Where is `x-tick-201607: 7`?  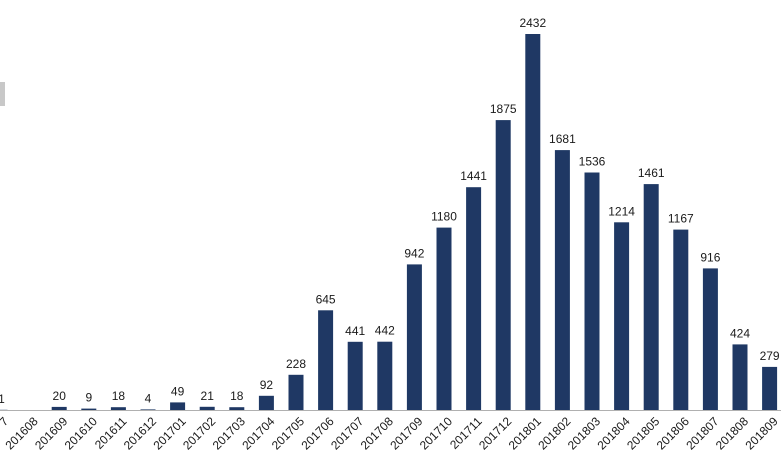 x-tick-201607: 7 is located at coordinates (5, 421).